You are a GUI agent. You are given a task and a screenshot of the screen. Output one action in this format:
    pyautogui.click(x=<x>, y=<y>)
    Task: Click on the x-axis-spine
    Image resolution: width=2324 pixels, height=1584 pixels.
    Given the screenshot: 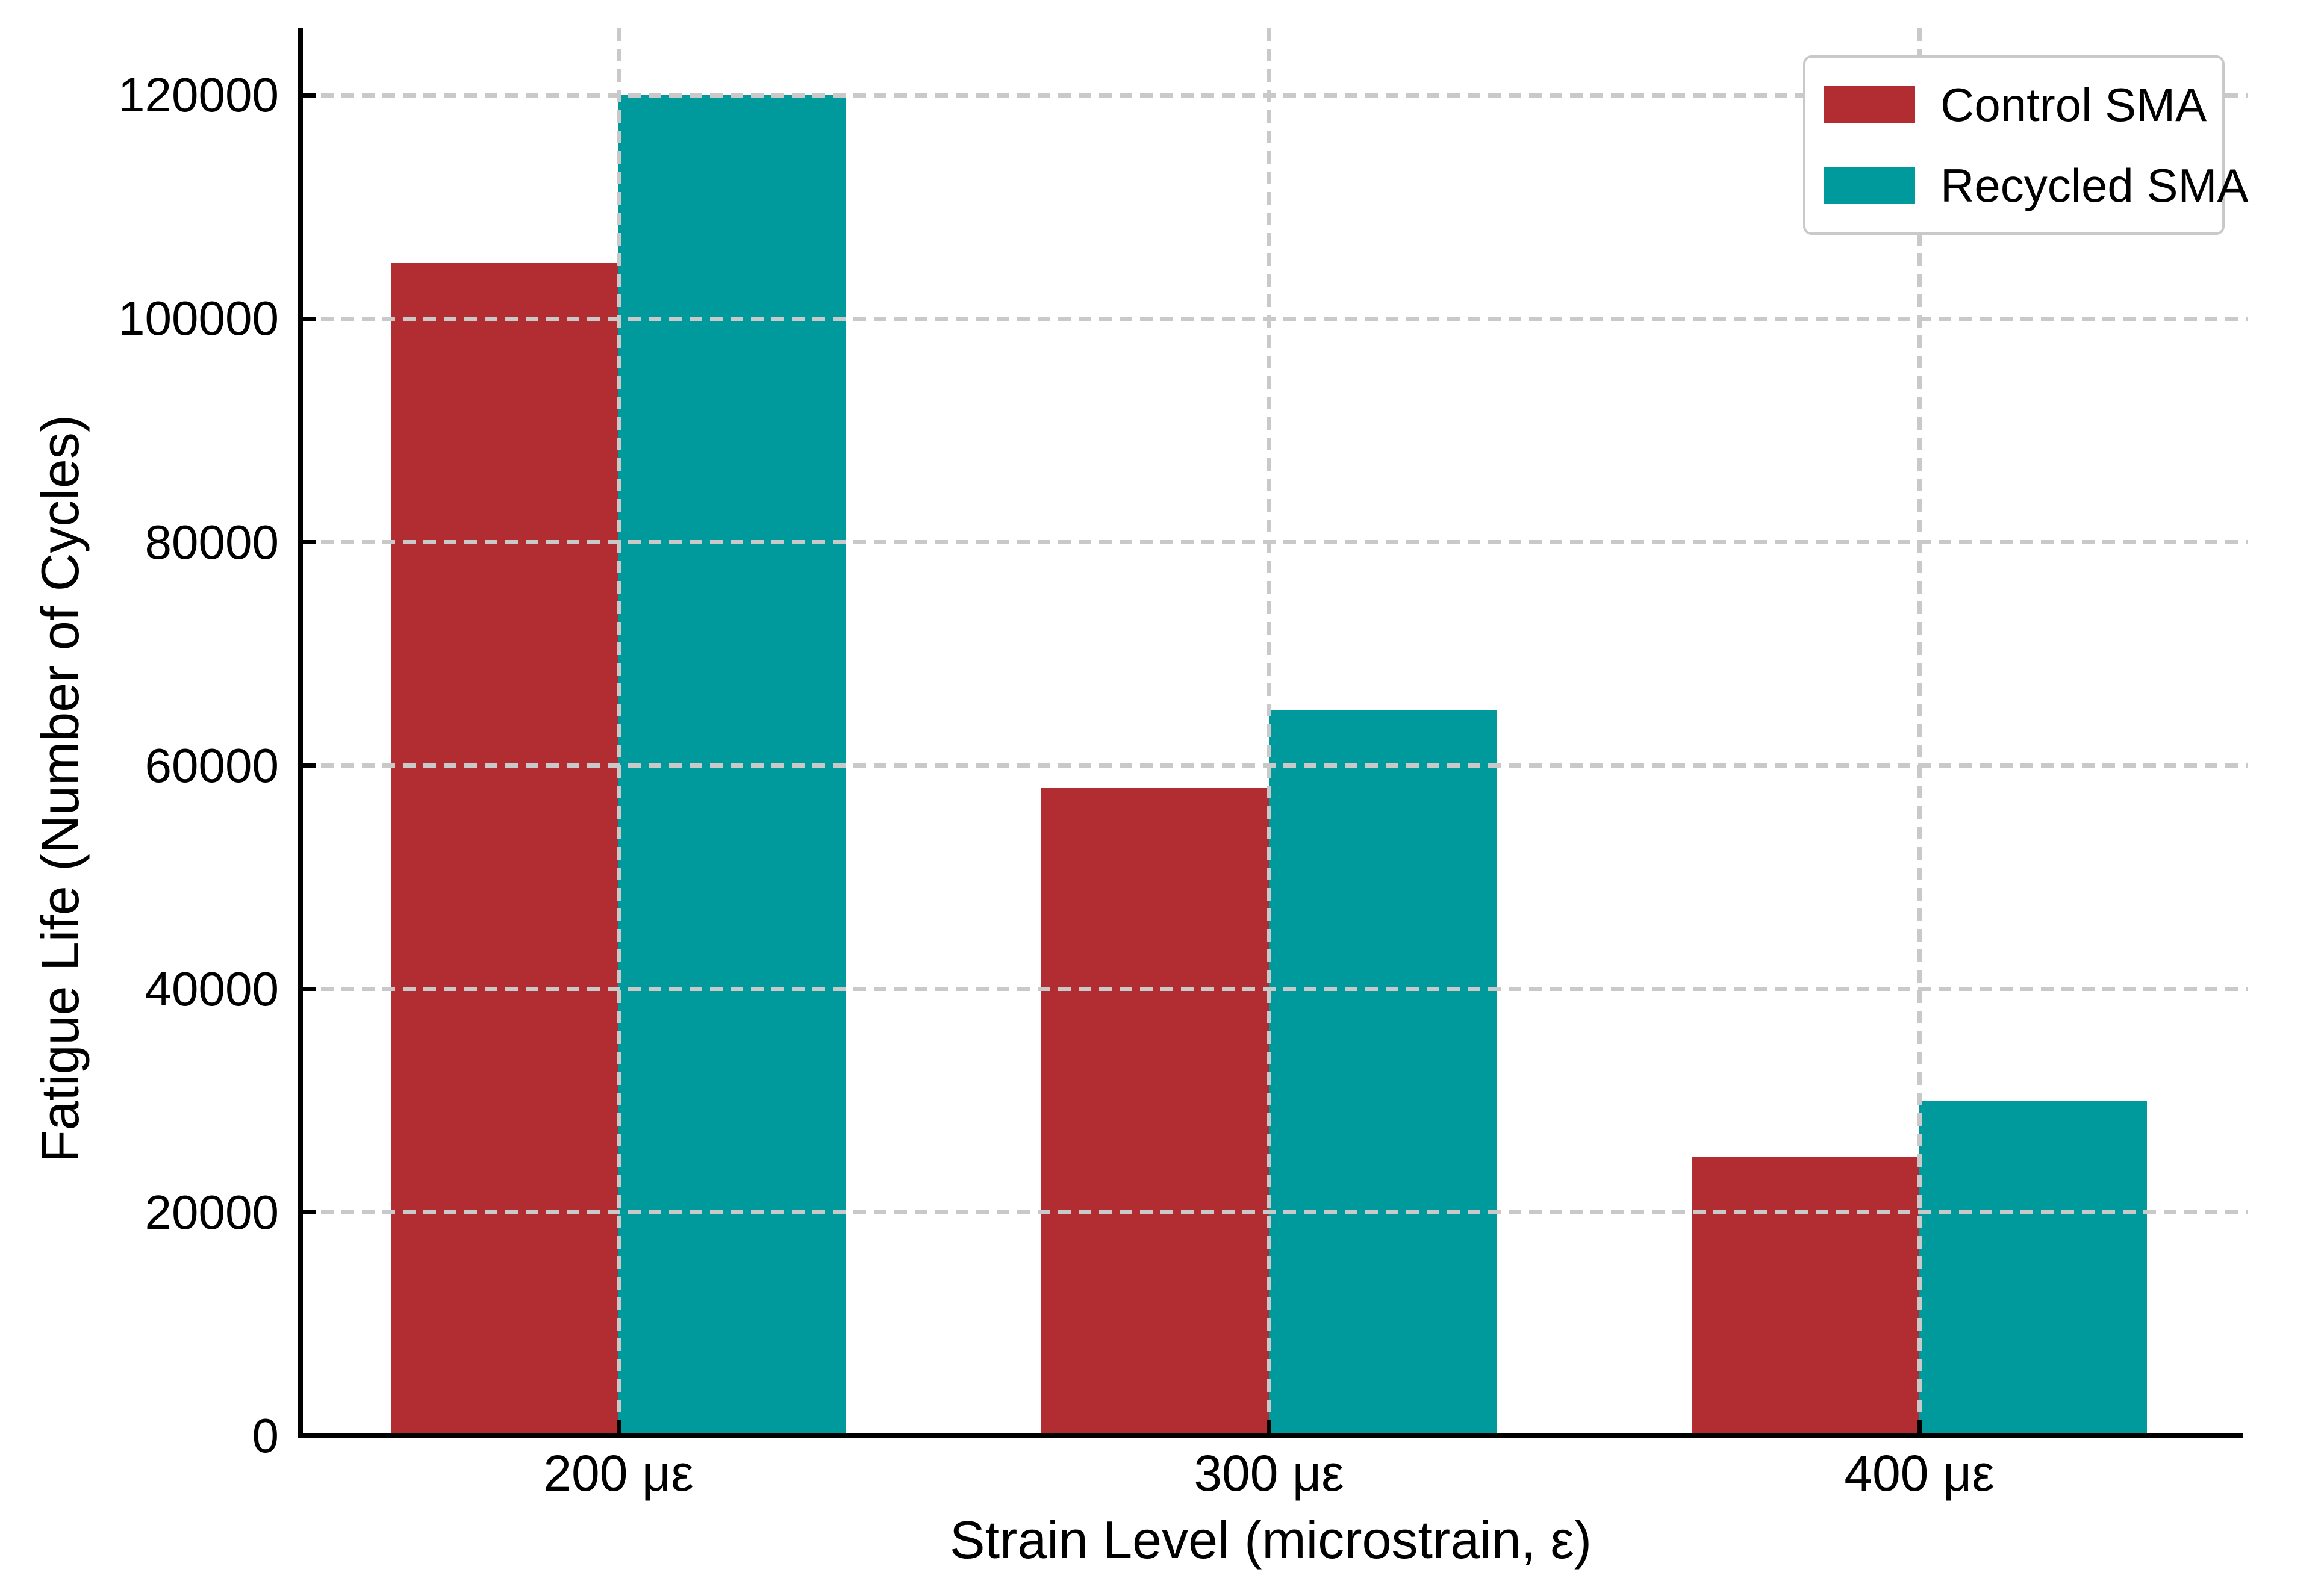 What is the action you would take?
    pyautogui.click(x=1271, y=1435)
    